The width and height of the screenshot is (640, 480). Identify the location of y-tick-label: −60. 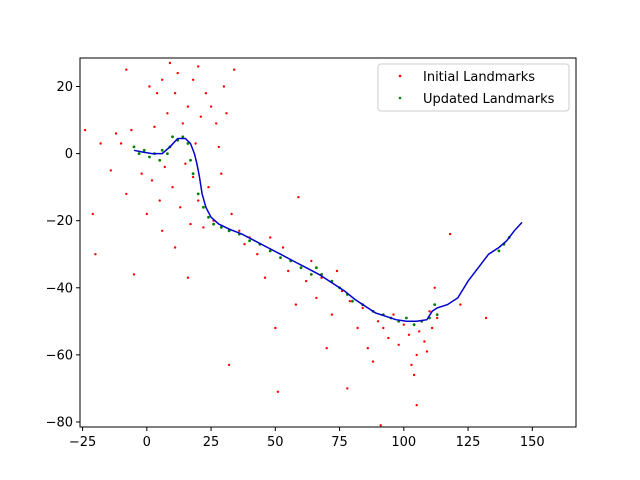
(59, 355).